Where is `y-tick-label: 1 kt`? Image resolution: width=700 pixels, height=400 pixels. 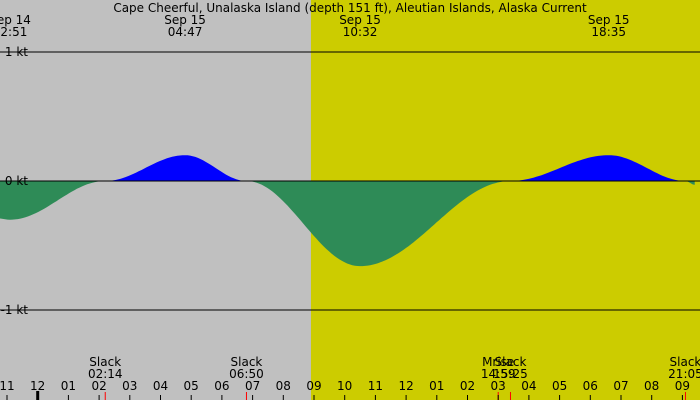 y-tick-label: 1 kt is located at coordinates (16, 52).